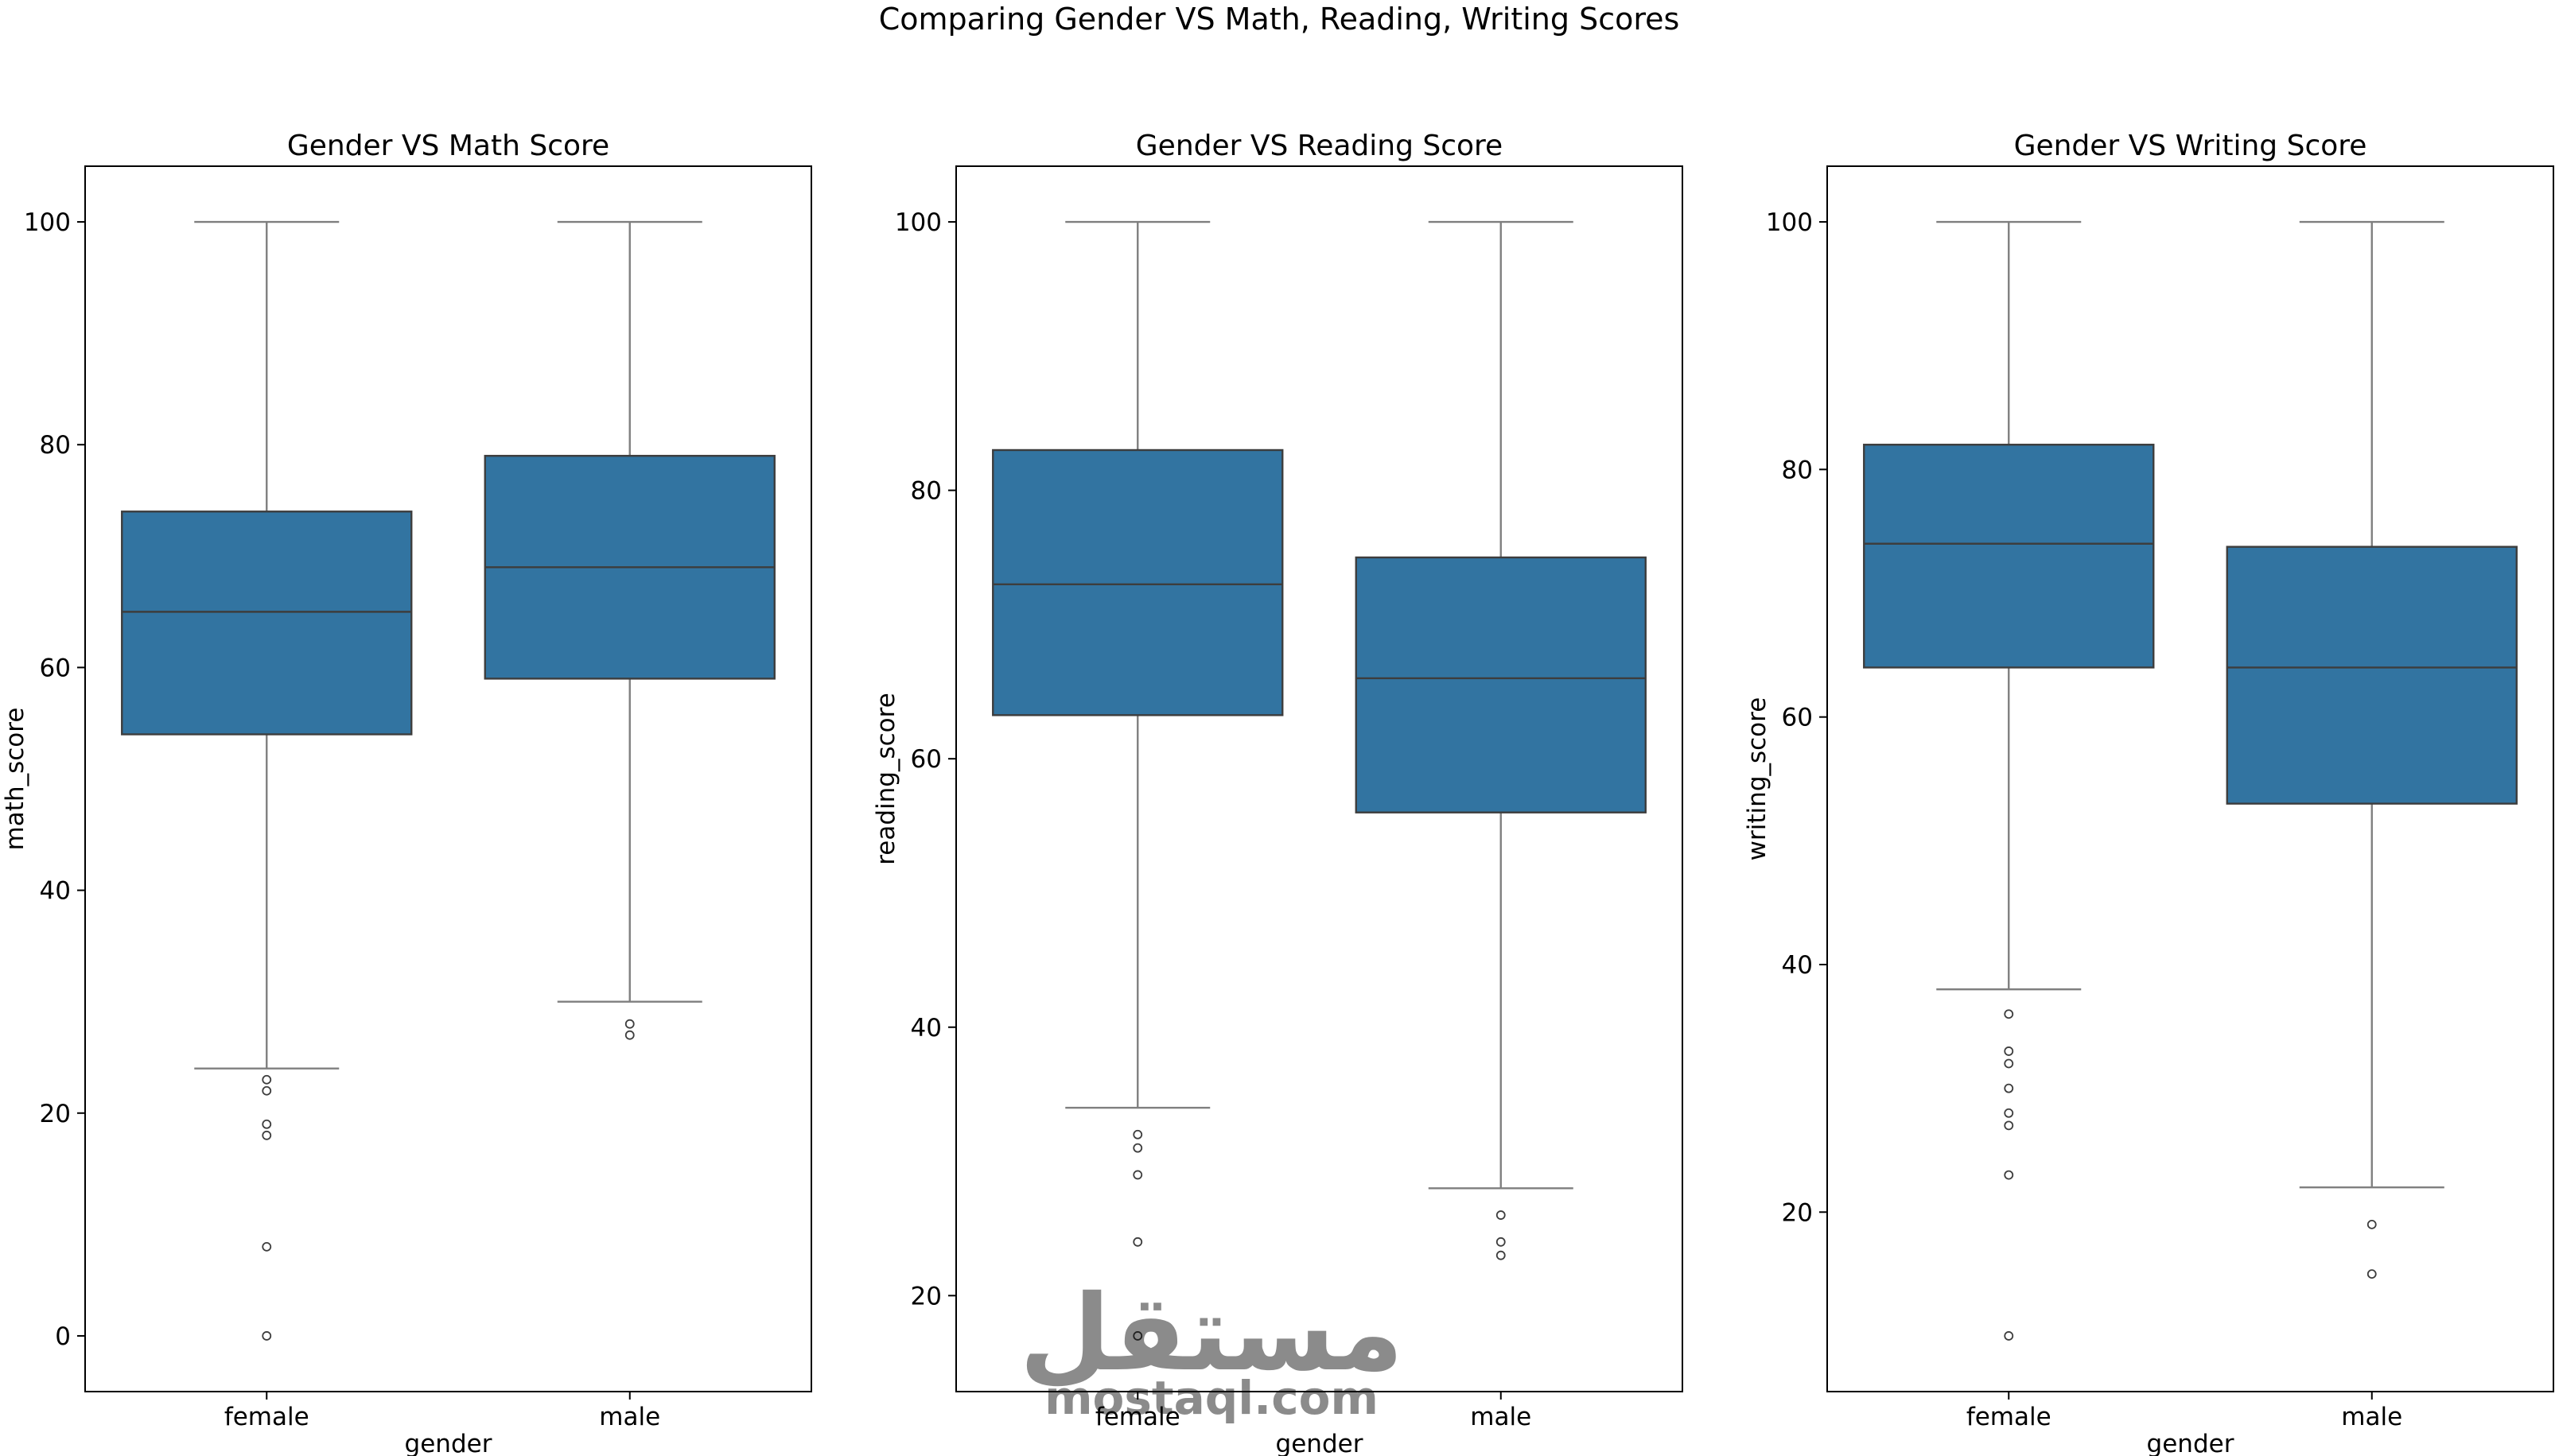  I want to click on watermark-logo: مستقل, so click(1212, 1333).